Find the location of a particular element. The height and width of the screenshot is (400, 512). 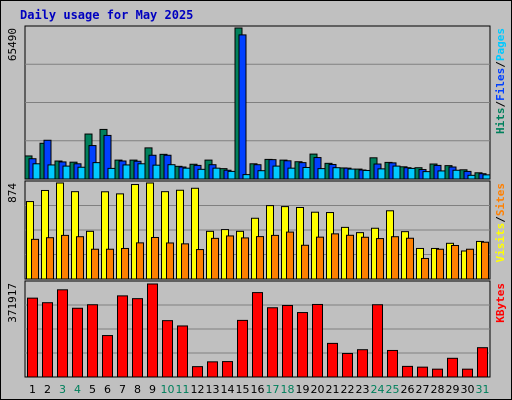

x-tick-label-day-19: 19 is located at coordinates (303, 389).